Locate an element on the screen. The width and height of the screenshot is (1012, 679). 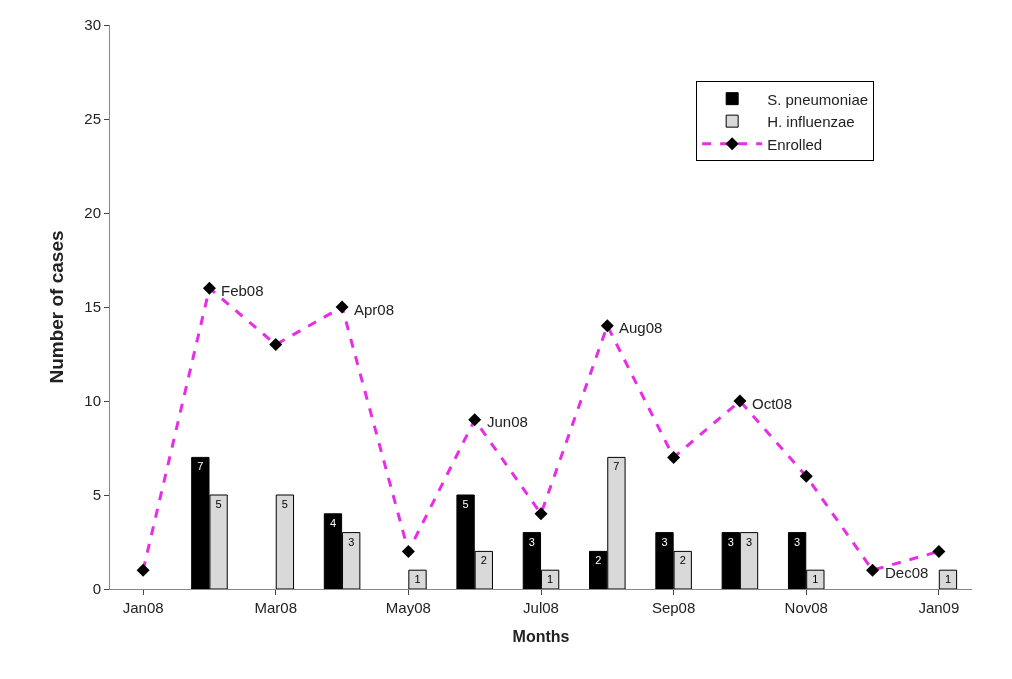
x-axis-title: Months is located at coordinates (541, 636).